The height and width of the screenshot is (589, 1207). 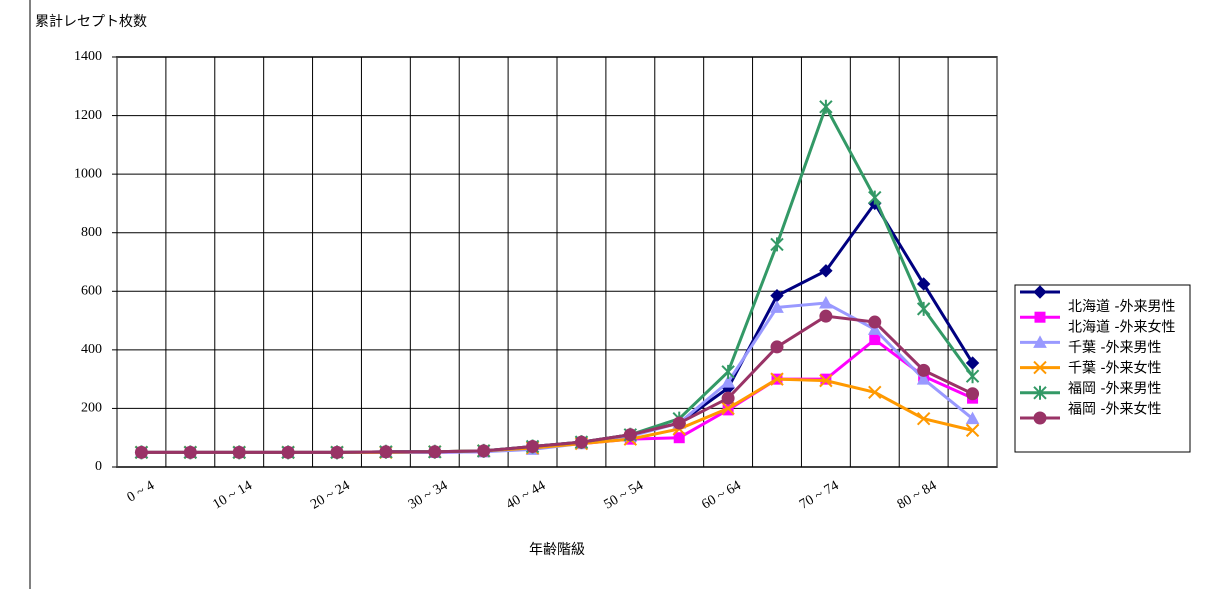 I want to click on y-tick-label: 200, so click(x=91, y=408).